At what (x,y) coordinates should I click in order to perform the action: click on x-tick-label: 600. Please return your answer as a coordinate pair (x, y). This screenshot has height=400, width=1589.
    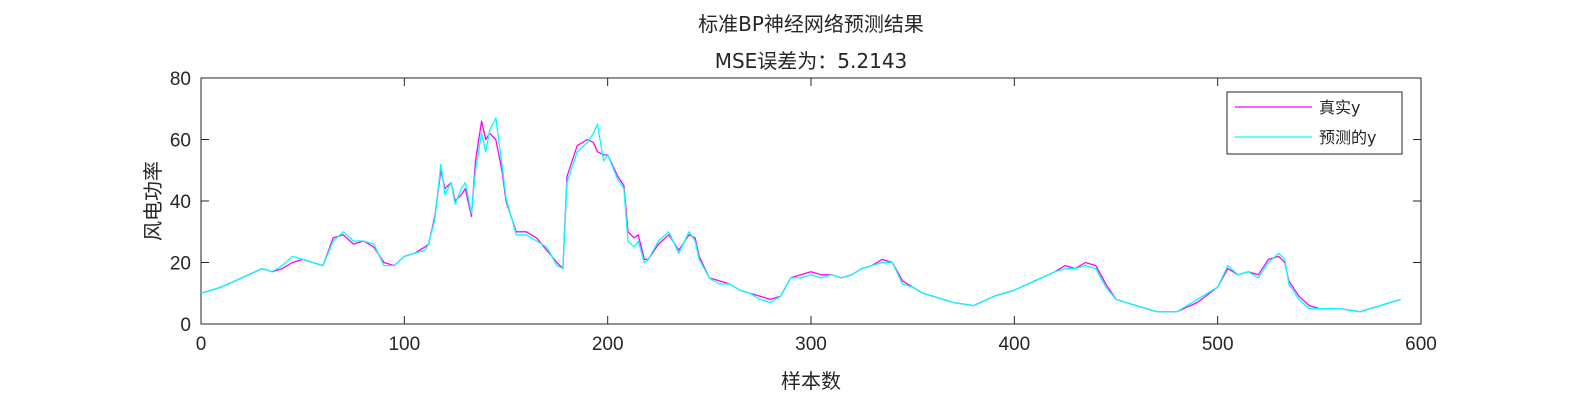
    Looking at the image, I should click on (1421, 344).